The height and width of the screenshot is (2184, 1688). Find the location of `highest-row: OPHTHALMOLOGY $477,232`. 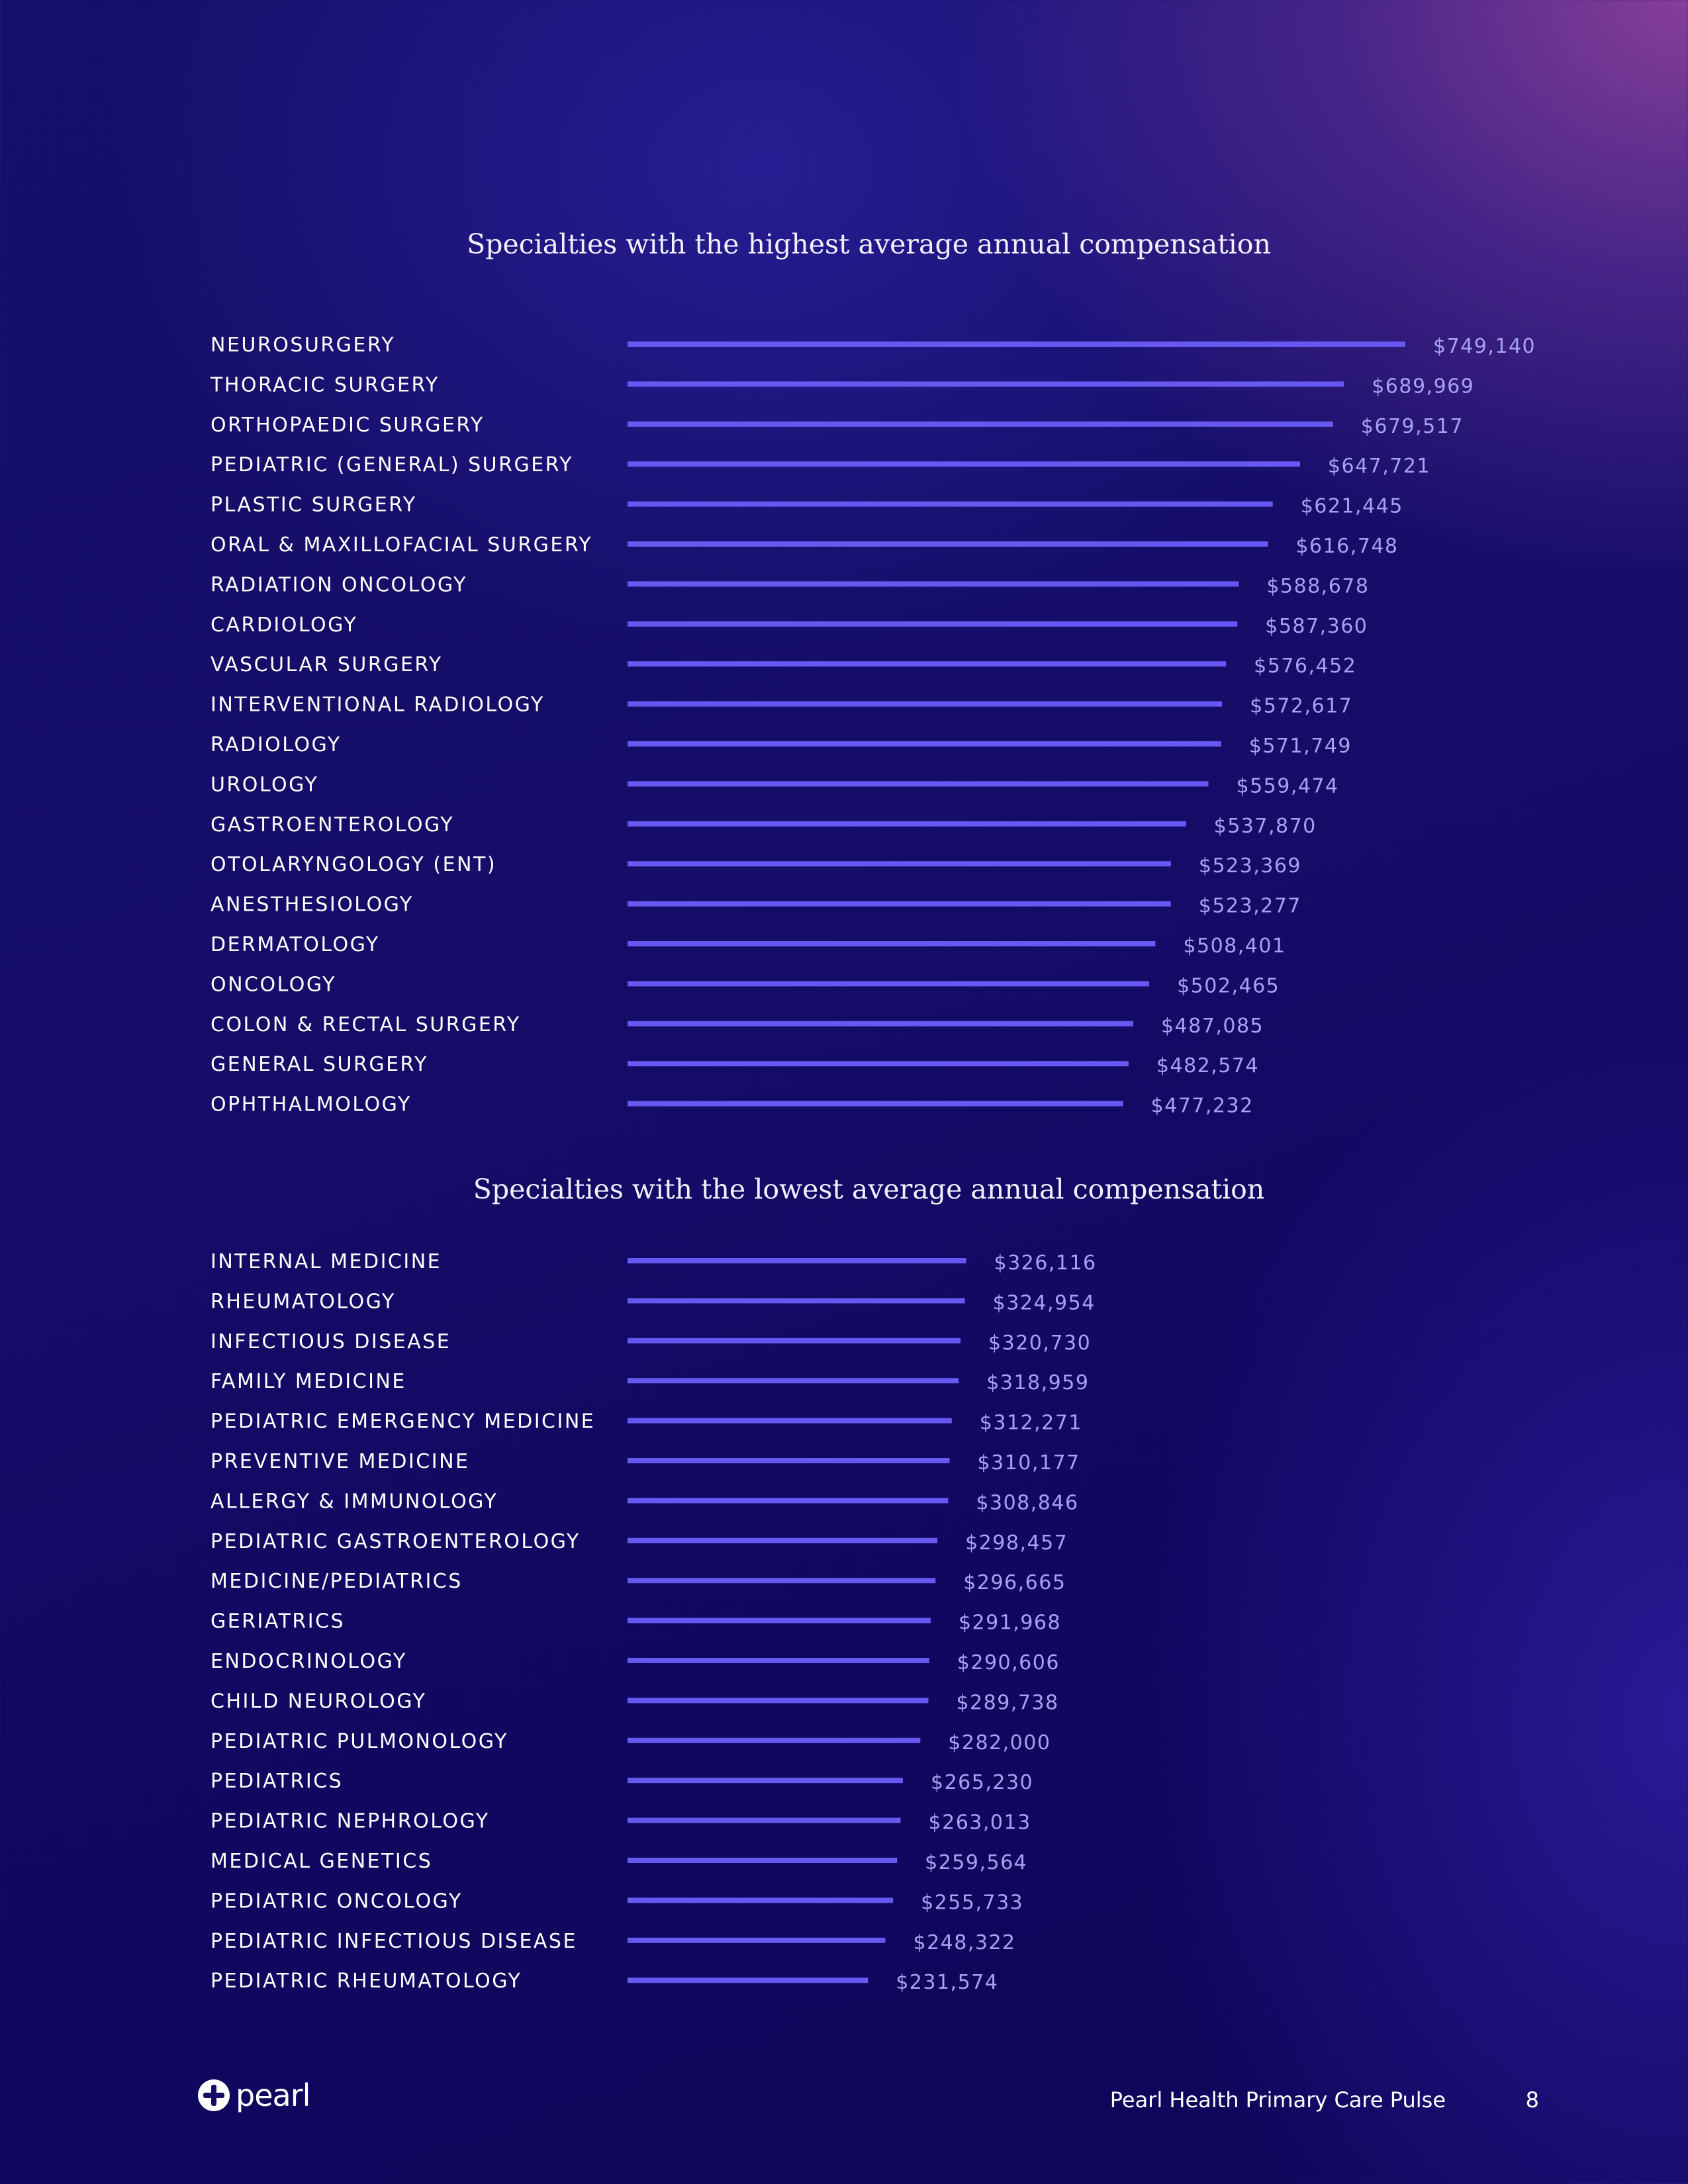

highest-row: OPHTHALMOLOGY $477,232 is located at coordinates (732, 1105).